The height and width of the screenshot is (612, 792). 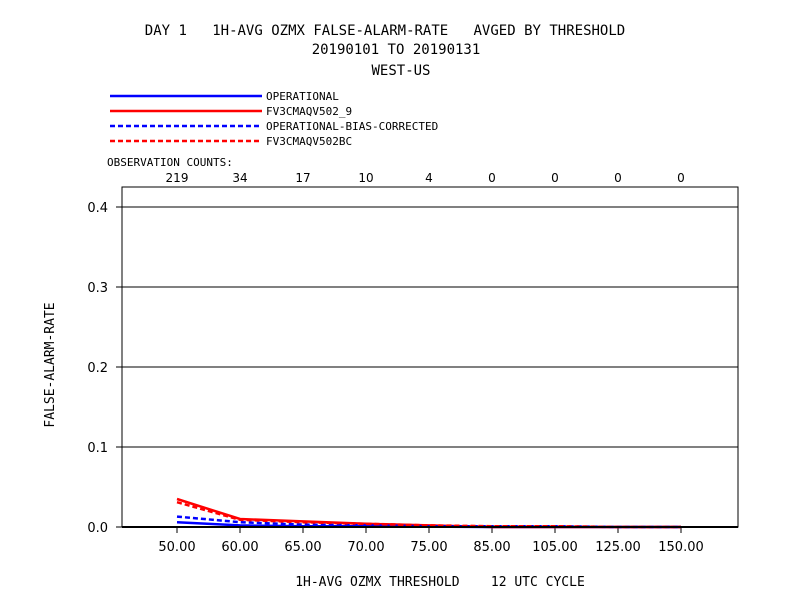 What do you see at coordinates (302, 178) in the screenshot?
I see `observation-count: 17` at bounding box center [302, 178].